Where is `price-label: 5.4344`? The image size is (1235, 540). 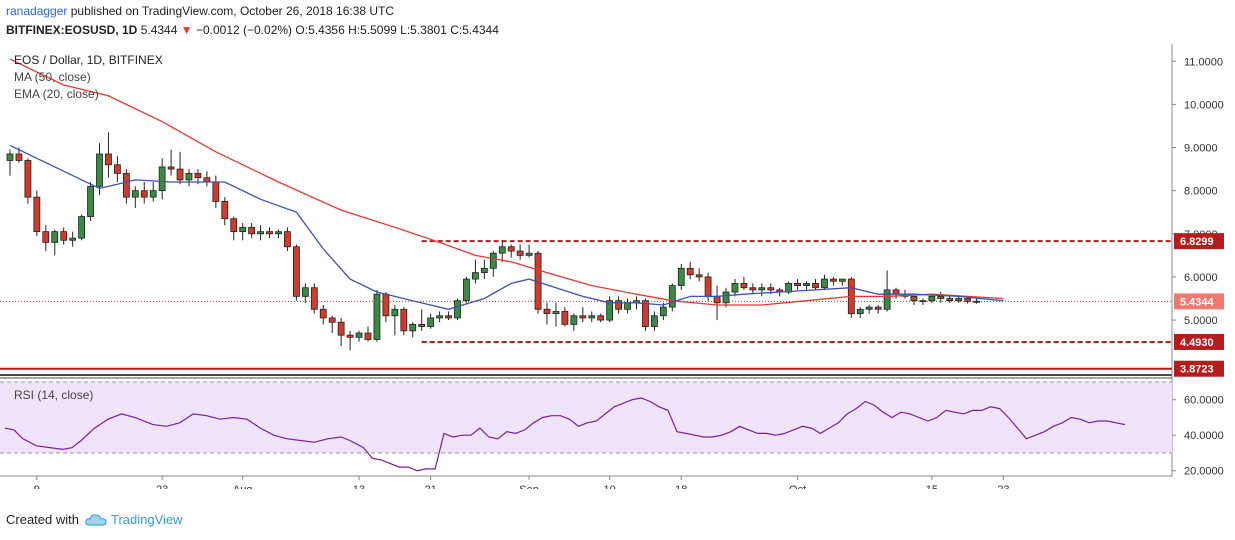 price-label: 5.4344 is located at coordinates (1197, 302).